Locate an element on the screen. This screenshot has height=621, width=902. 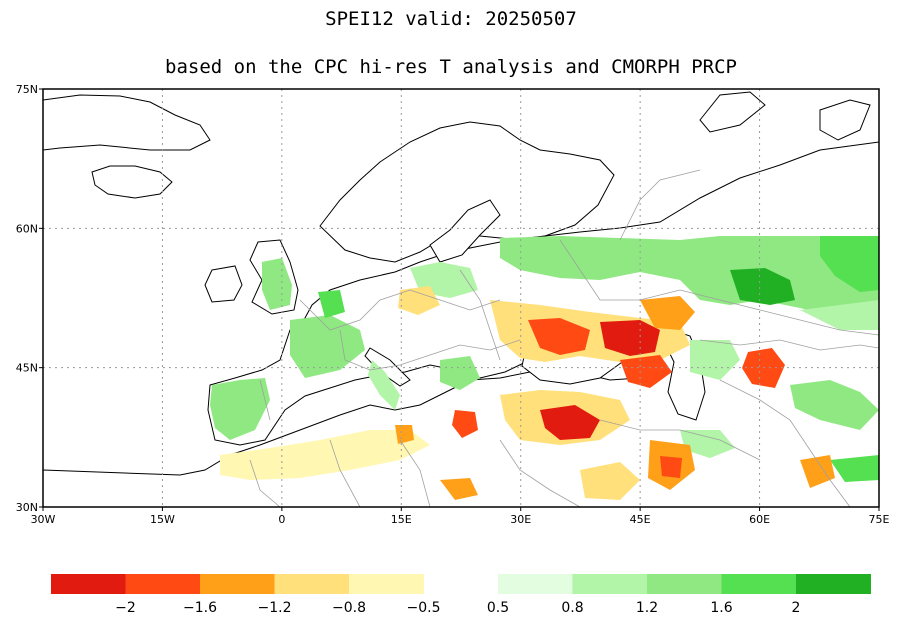
dry-patch-volga-orange is located at coordinates (667, 313).